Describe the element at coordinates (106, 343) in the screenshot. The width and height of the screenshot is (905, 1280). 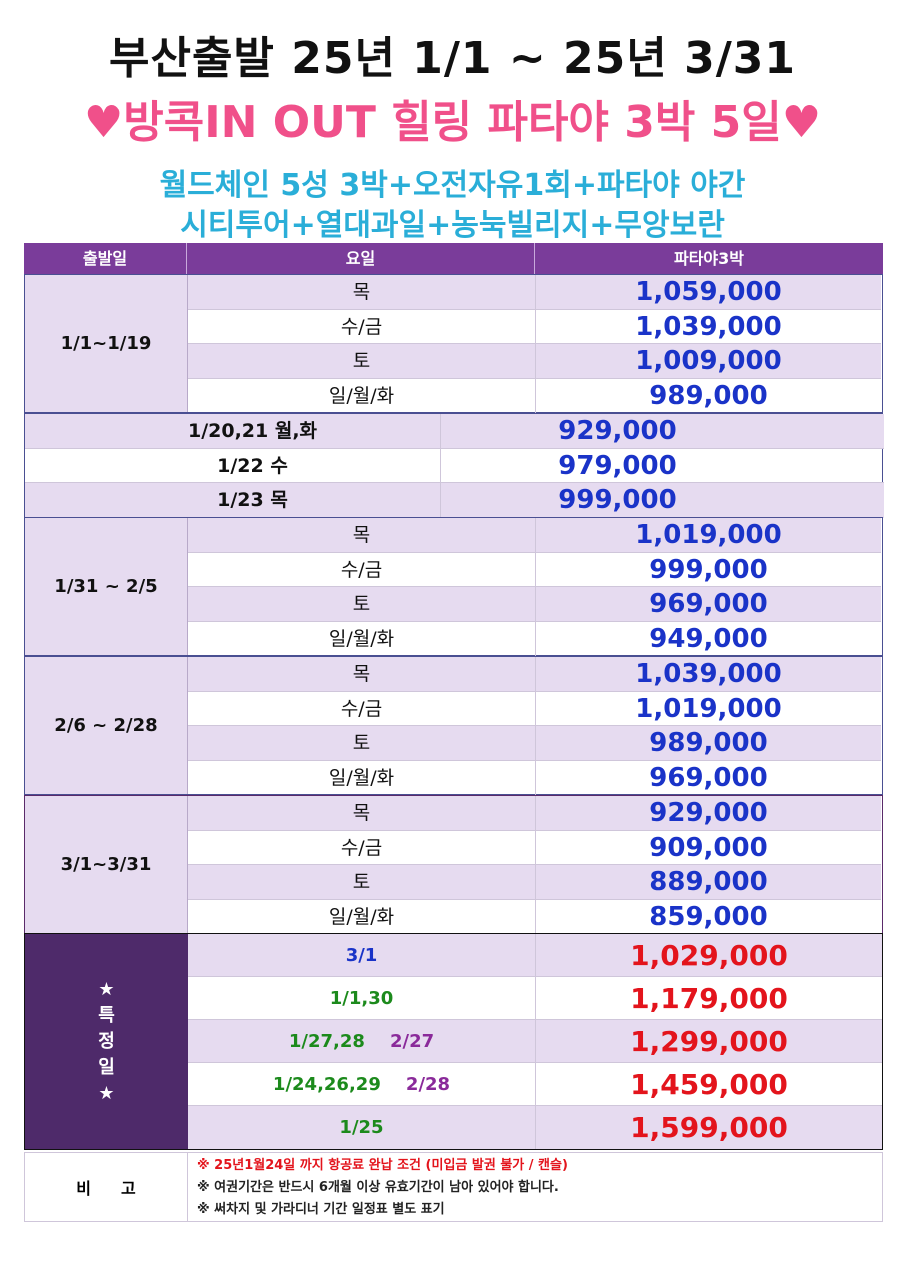
I see `group-date-range: 1/1~1/19` at that location.